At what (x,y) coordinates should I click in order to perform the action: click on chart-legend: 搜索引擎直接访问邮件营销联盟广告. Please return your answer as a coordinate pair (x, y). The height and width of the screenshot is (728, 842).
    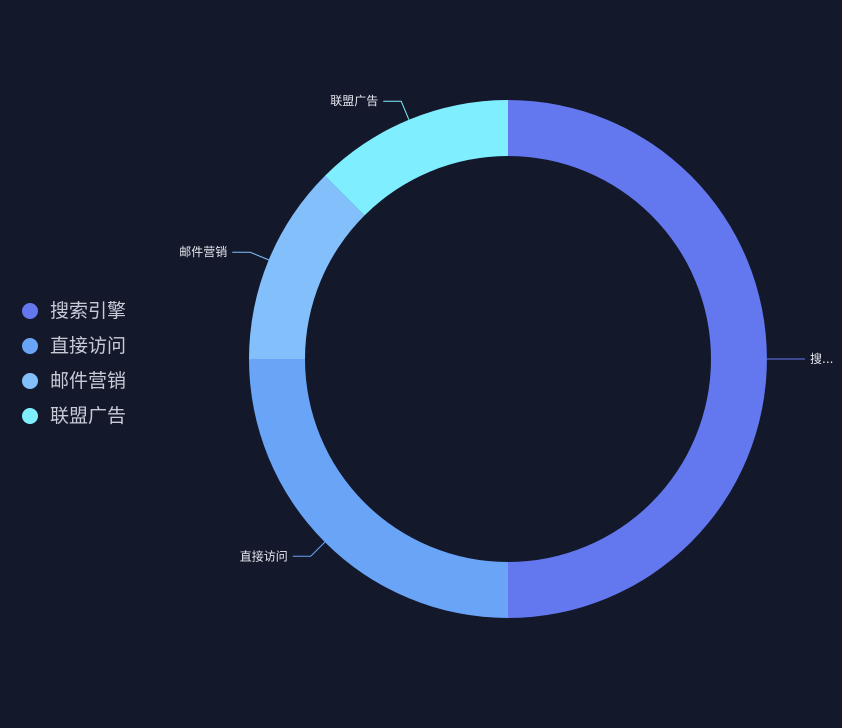
    Looking at the image, I should click on (112, 363).